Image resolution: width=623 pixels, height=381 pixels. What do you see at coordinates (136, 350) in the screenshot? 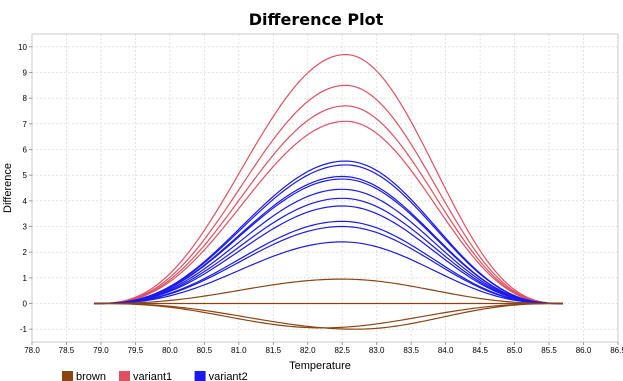
I see `x-tick-label: 79.5` at bounding box center [136, 350].